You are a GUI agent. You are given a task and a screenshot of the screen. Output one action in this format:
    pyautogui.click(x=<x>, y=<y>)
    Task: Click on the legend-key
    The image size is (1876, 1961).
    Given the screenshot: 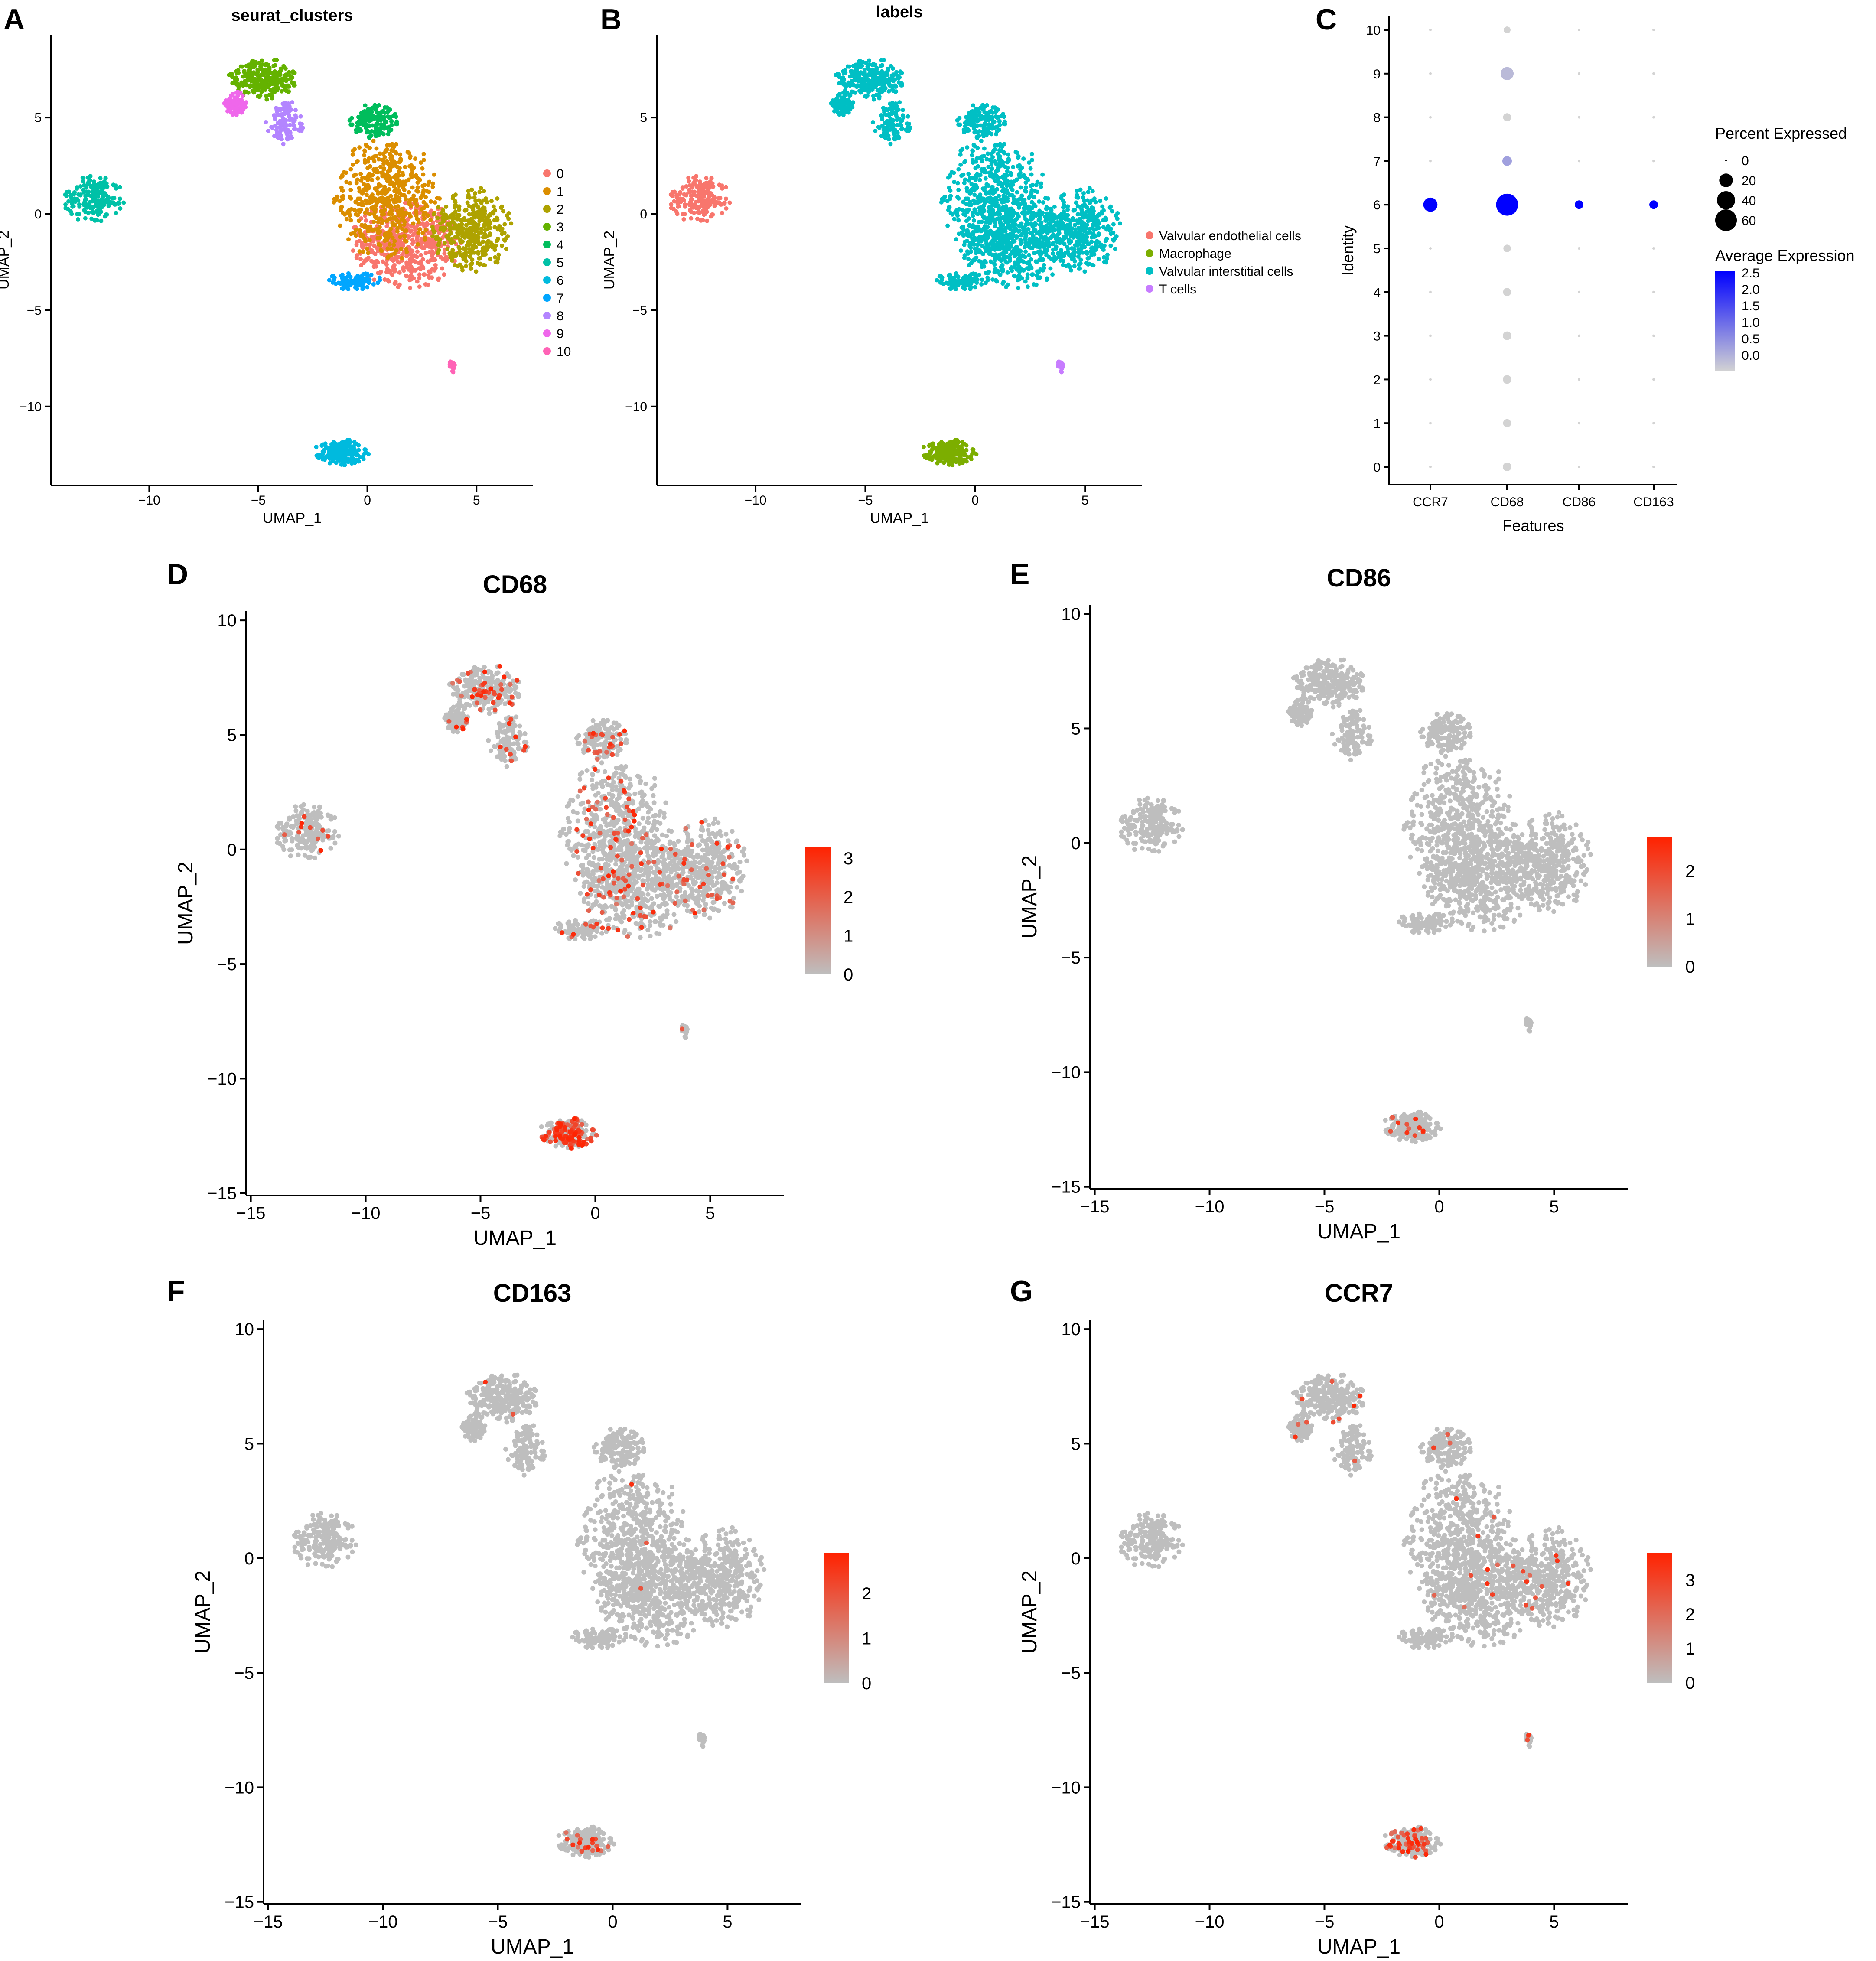 What is the action you would take?
    pyautogui.click(x=547, y=173)
    